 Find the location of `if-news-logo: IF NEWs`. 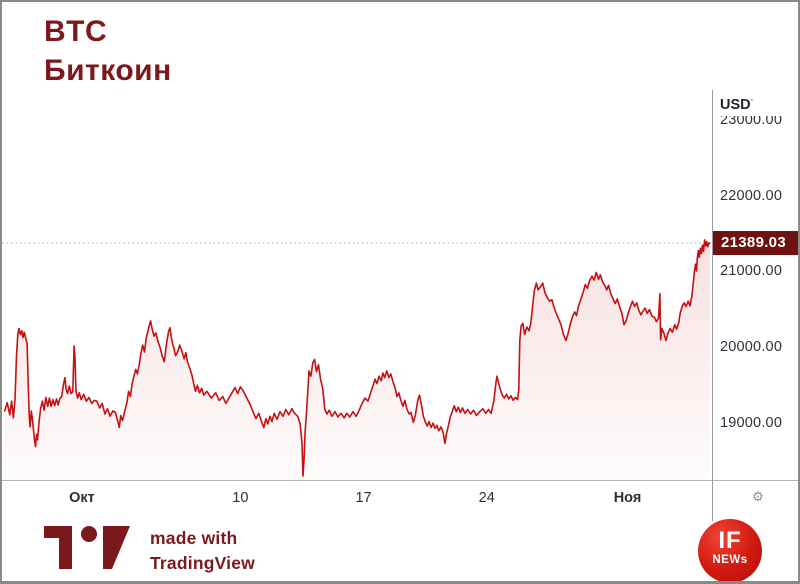

if-news-logo: IF NEWs is located at coordinates (730, 550).